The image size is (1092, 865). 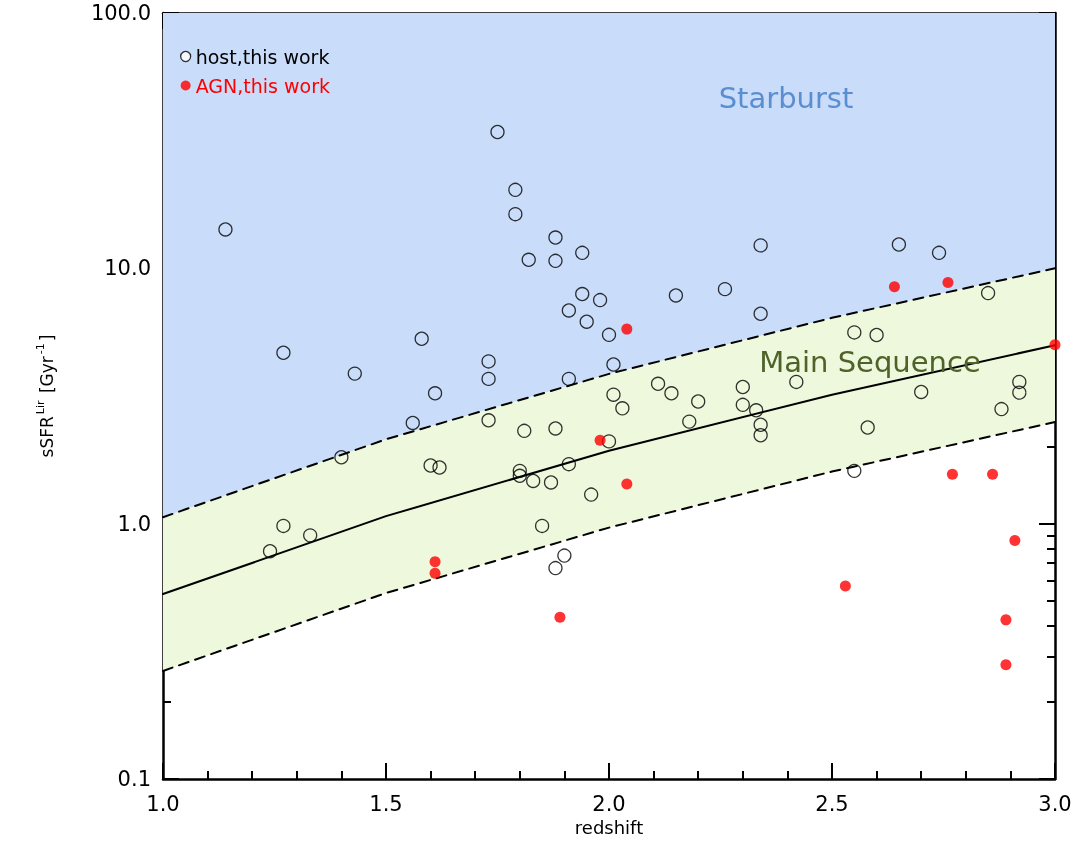 What do you see at coordinates (127, 268) in the screenshot?
I see `y-tick-label: 10.0` at bounding box center [127, 268].